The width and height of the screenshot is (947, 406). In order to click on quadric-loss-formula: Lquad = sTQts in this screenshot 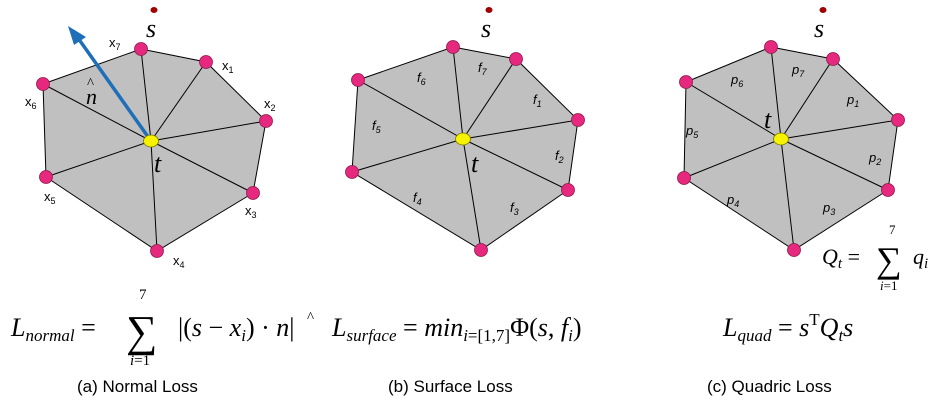, I will do `click(787, 327)`.